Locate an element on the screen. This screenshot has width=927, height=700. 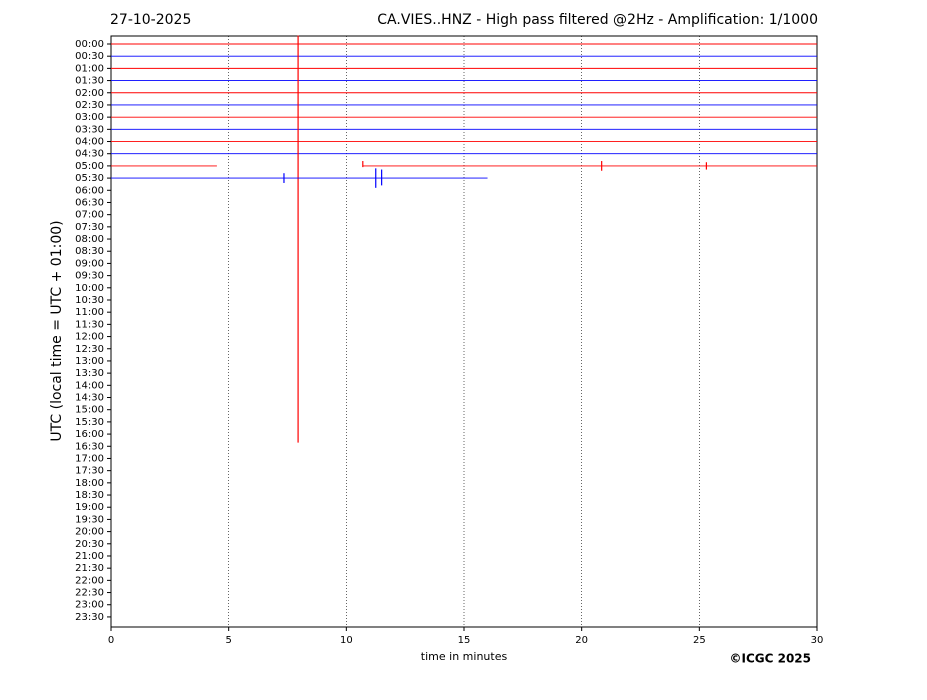
y-tick-label: 14:30 is located at coordinates (89, 398).